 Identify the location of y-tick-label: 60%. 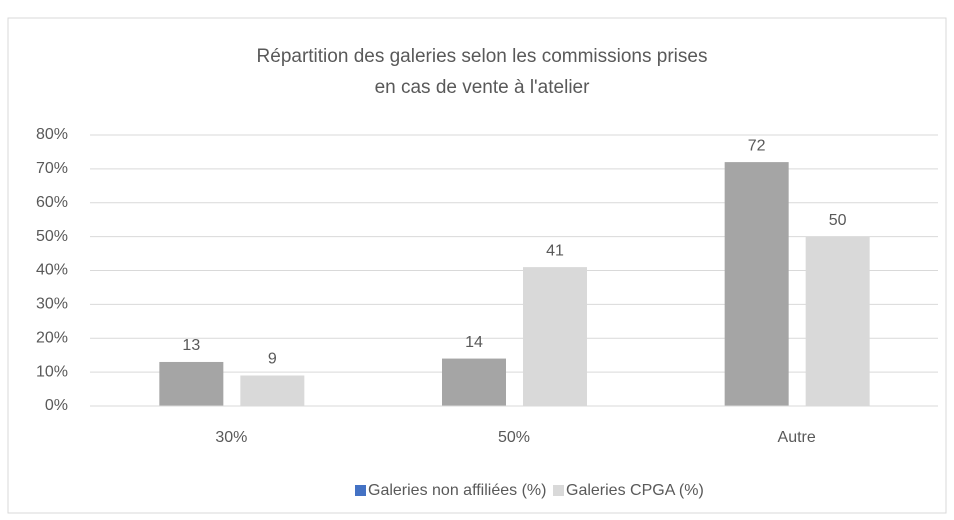
(52, 202).